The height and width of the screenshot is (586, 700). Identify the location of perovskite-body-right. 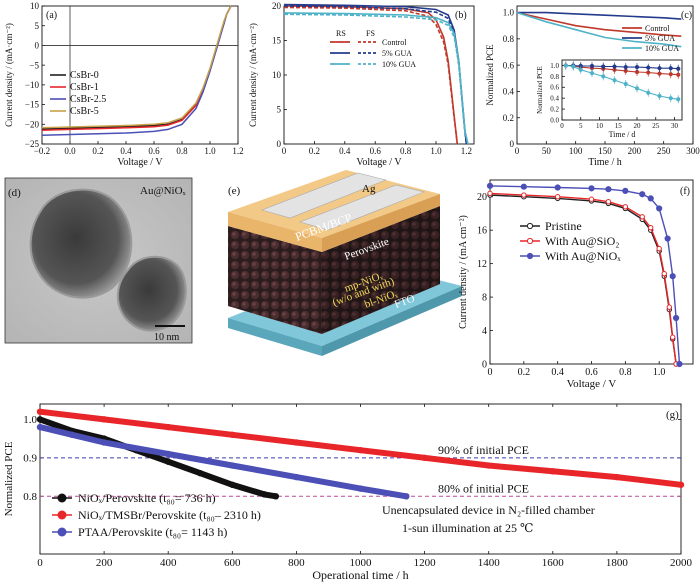
(381, 270).